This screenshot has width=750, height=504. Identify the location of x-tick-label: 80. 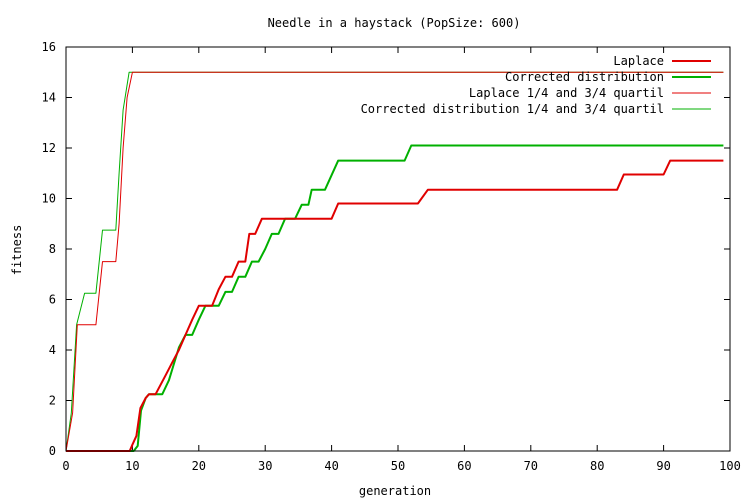
(597, 466).